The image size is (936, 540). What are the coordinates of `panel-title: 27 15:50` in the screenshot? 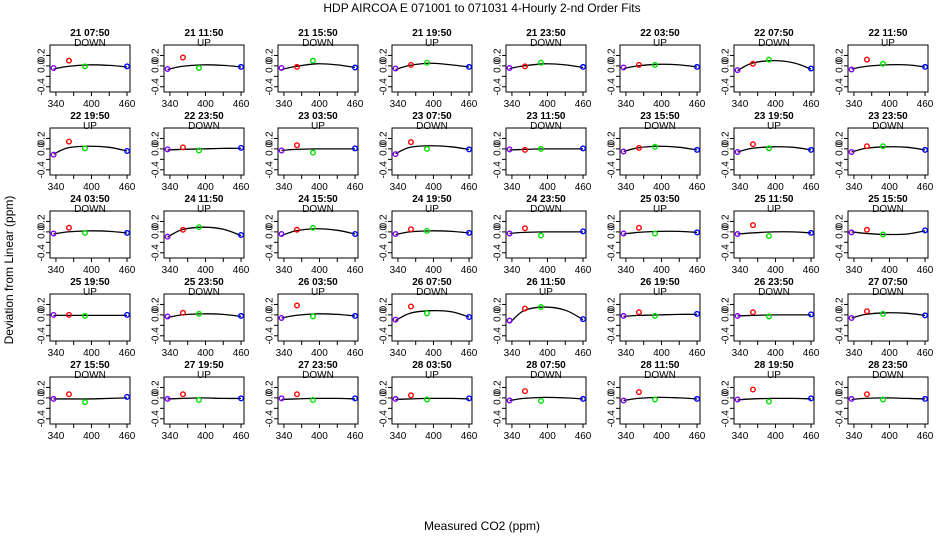 It's located at (90, 365).